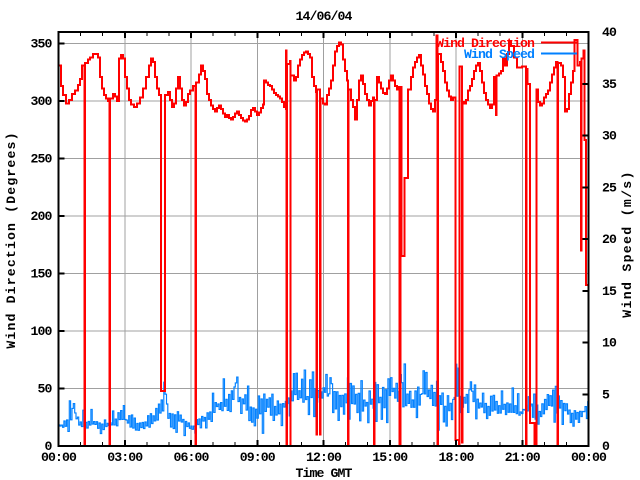 The height and width of the screenshot is (480, 640). I want to click on svg-text: 20, so click(609, 239).